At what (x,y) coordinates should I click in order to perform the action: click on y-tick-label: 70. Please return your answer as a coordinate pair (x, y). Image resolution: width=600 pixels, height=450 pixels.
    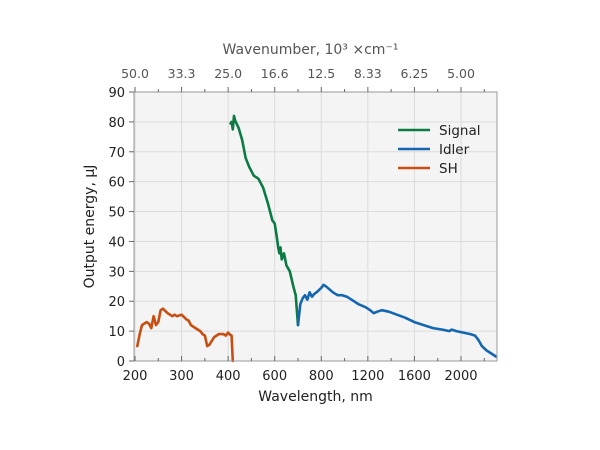
    Looking at the image, I should click on (116, 153).